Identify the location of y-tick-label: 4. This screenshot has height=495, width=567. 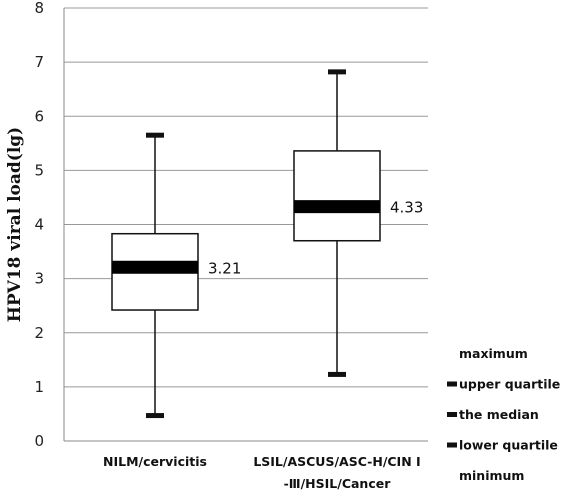
(39, 225).